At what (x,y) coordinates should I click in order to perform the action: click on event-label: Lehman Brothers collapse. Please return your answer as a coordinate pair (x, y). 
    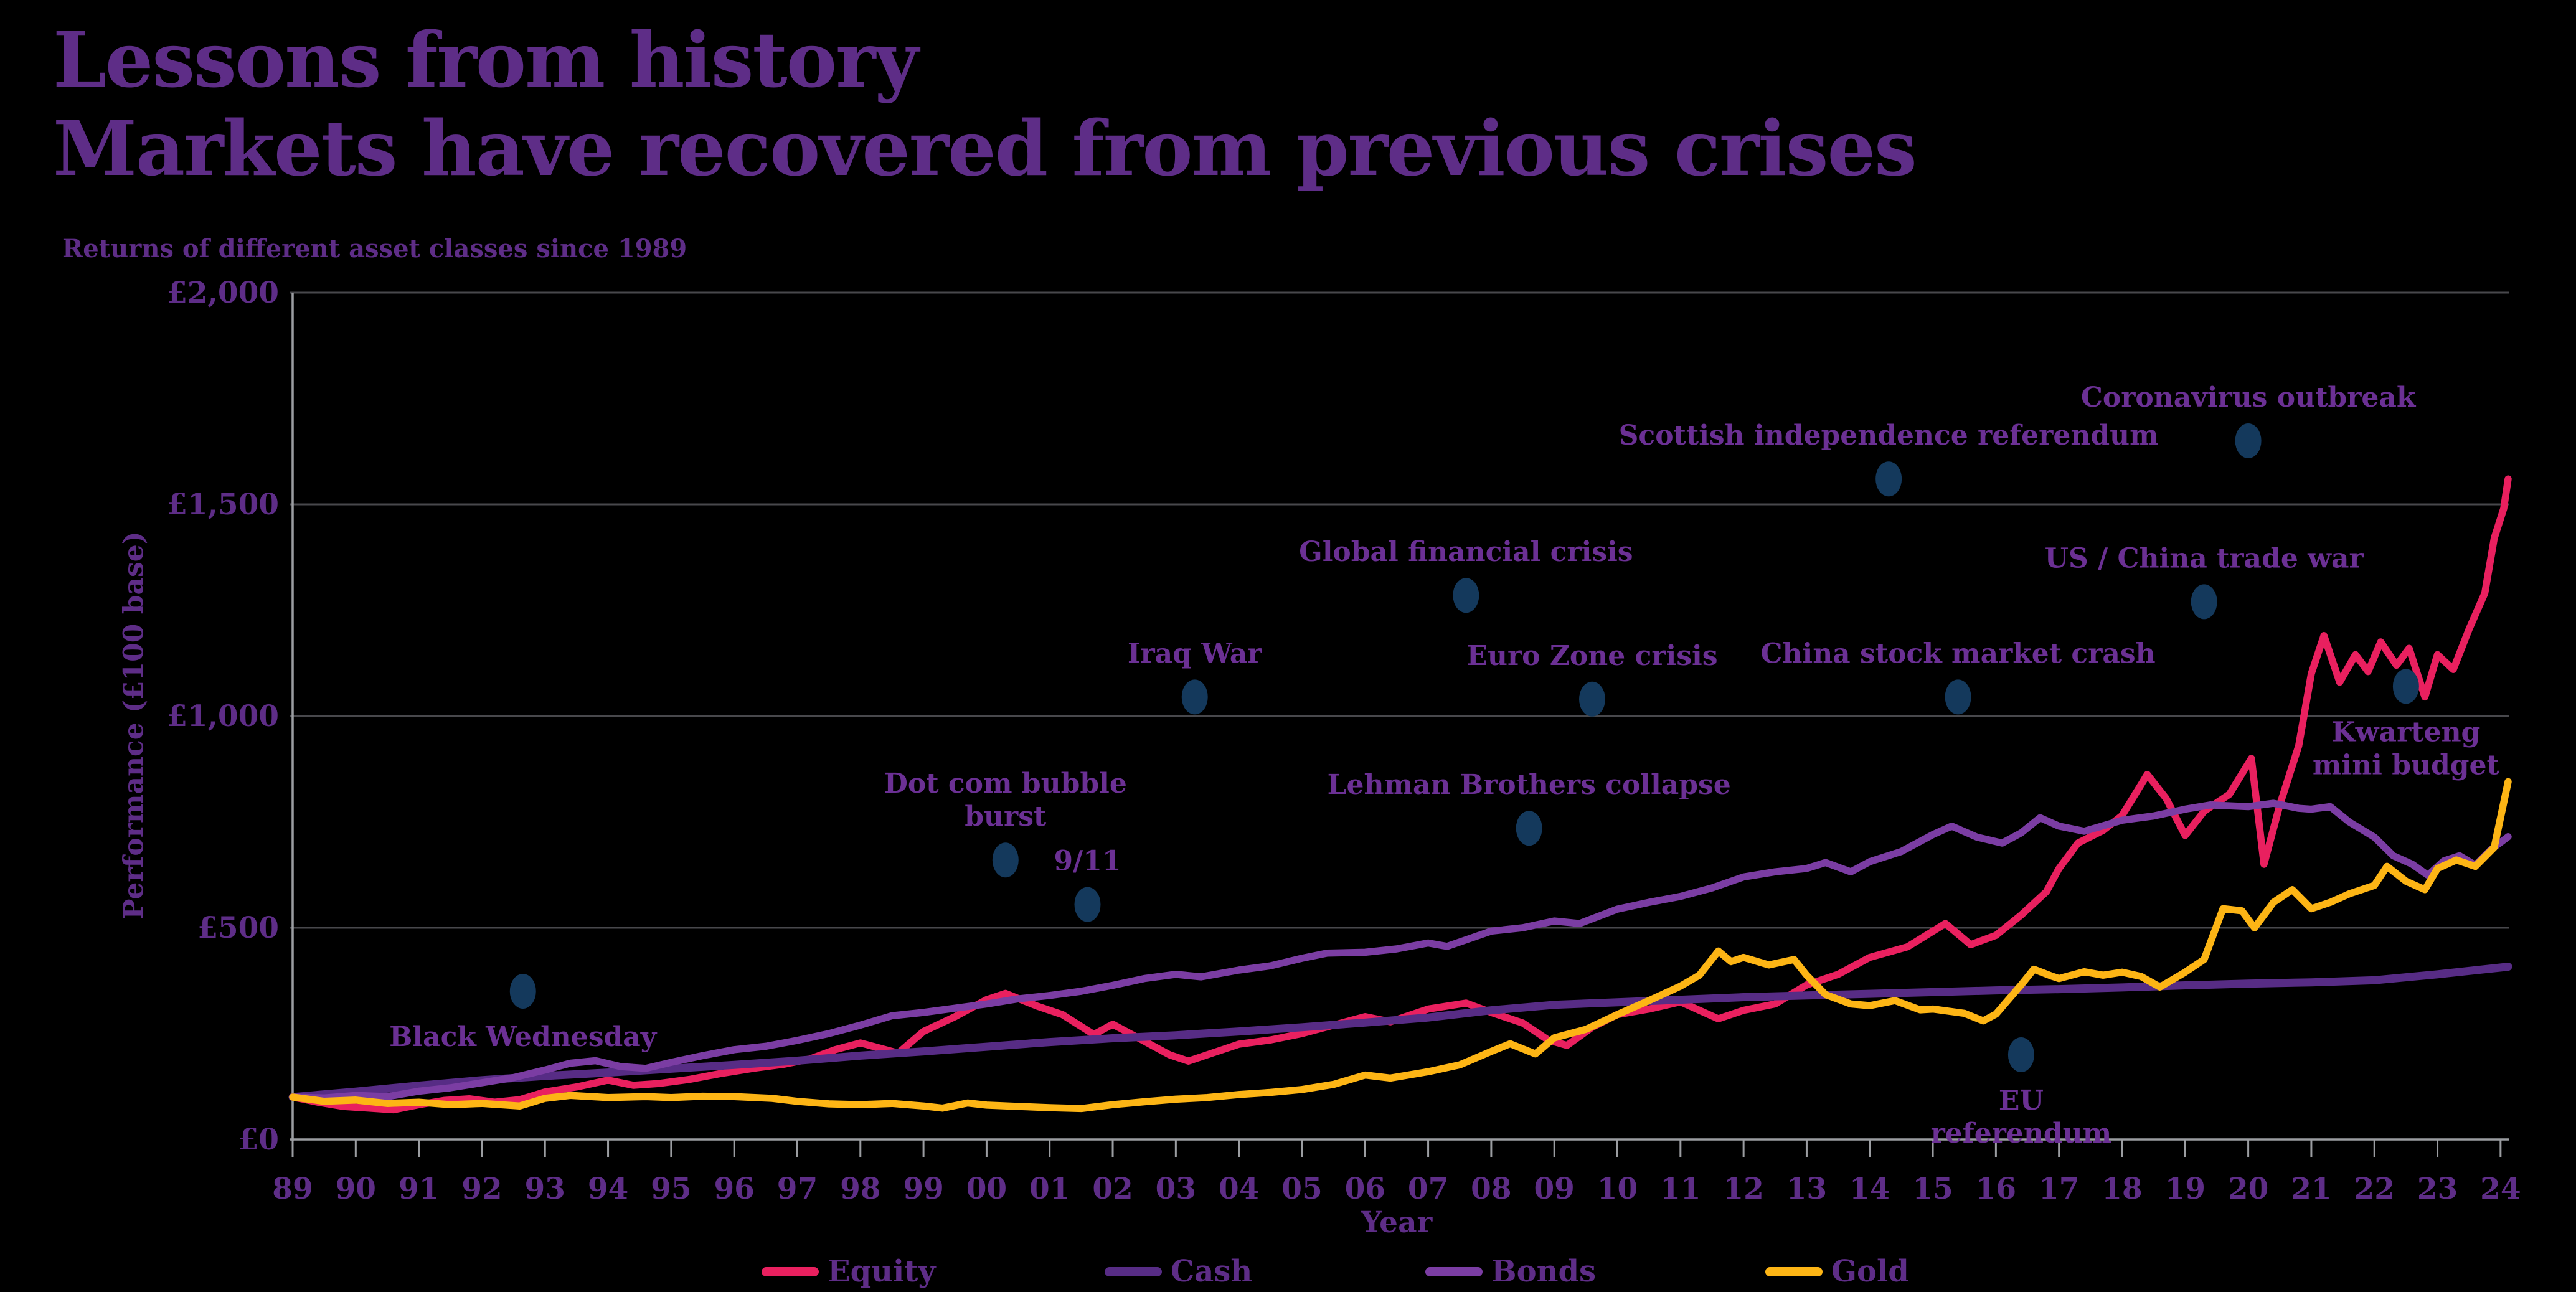
    Looking at the image, I should click on (1529, 785).